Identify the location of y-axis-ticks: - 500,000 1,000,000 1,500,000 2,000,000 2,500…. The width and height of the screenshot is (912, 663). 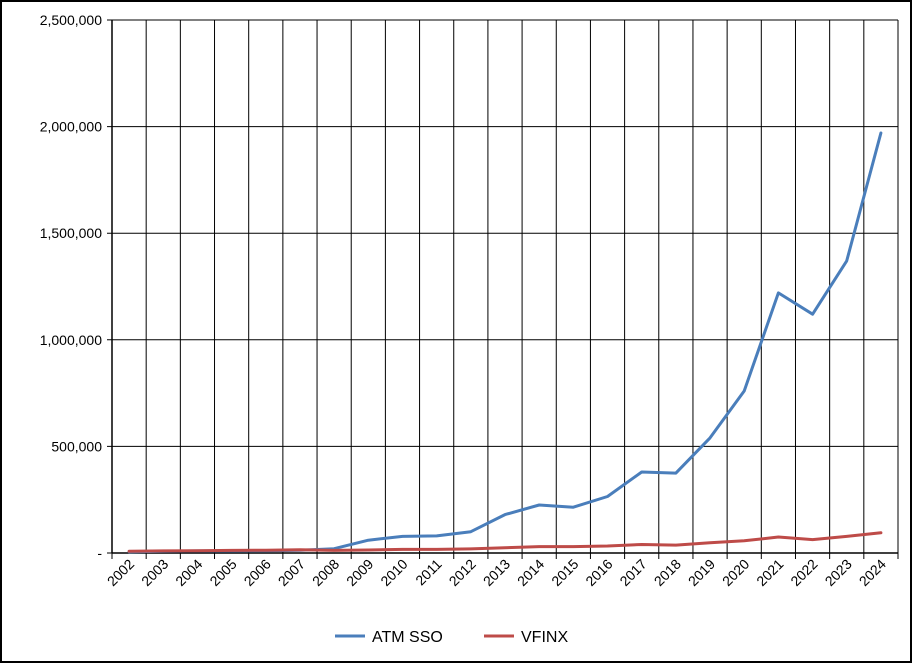
(71, 286).